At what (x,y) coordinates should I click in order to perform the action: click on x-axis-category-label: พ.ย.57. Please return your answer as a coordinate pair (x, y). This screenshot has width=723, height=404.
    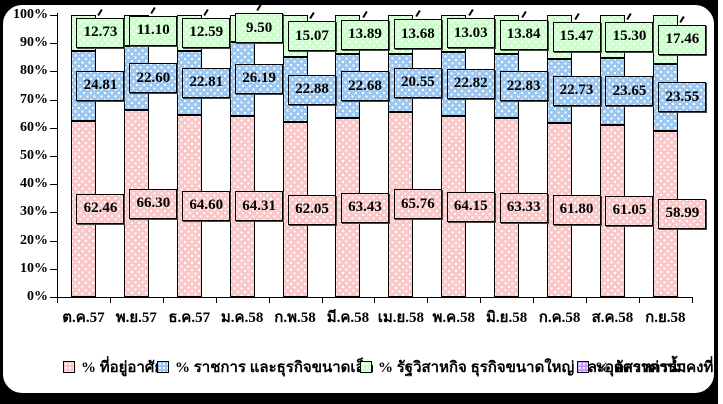
    Looking at the image, I should click on (136, 318).